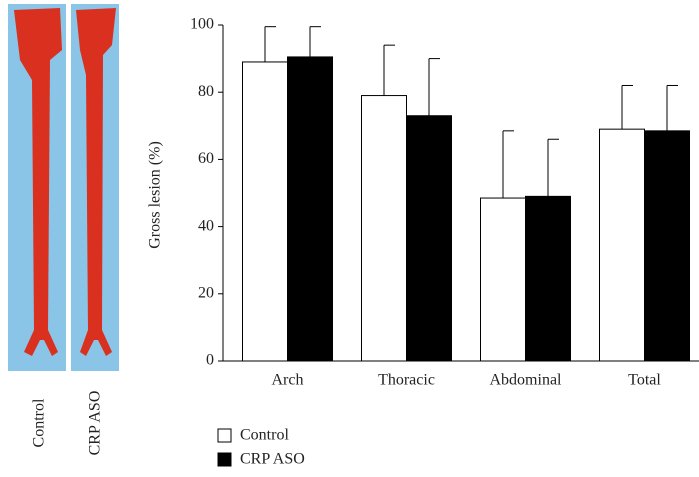 The height and width of the screenshot is (477, 699). What do you see at coordinates (39, 422) in the screenshot?
I see `photo-label: Control` at bounding box center [39, 422].